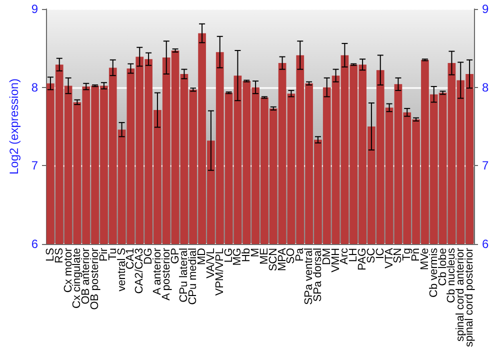 The height and width of the screenshot is (350, 500). What do you see at coordinates (485, 9) in the screenshot?
I see `y2-tick-label: 9` at bounding box center [485, 9].